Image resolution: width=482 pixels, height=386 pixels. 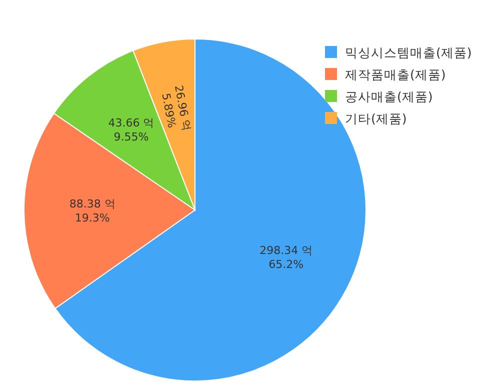 What do you see at coordinates (286, 258) in the screenshot?
I see `data-label: 298.34 억 65.2%` at bounding box center [286, 258].